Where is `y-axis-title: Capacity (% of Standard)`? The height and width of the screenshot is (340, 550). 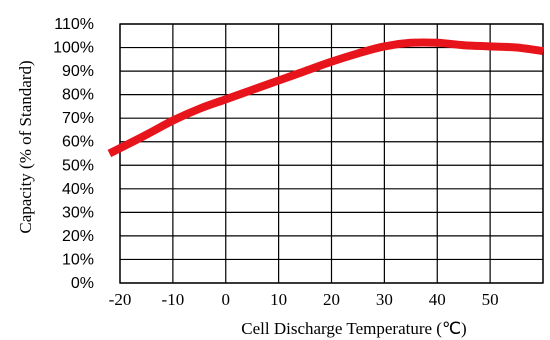 y-axis-title: Capacity (% of Standard) is located at coordinates (25, 146).